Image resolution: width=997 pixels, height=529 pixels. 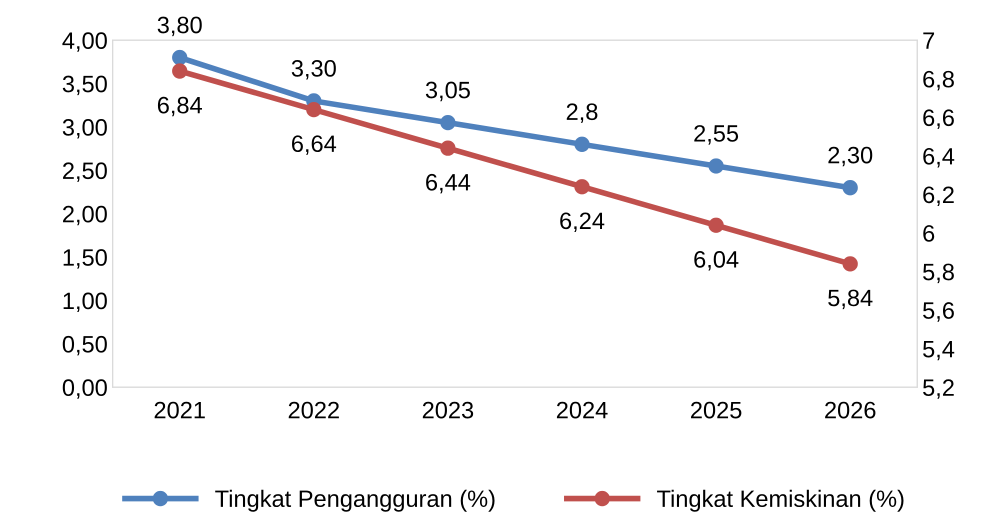 What do you see at coordinates (314, 145) in the screenshot?
I see `data-label: 6,64` at bounding box center [314, 145].